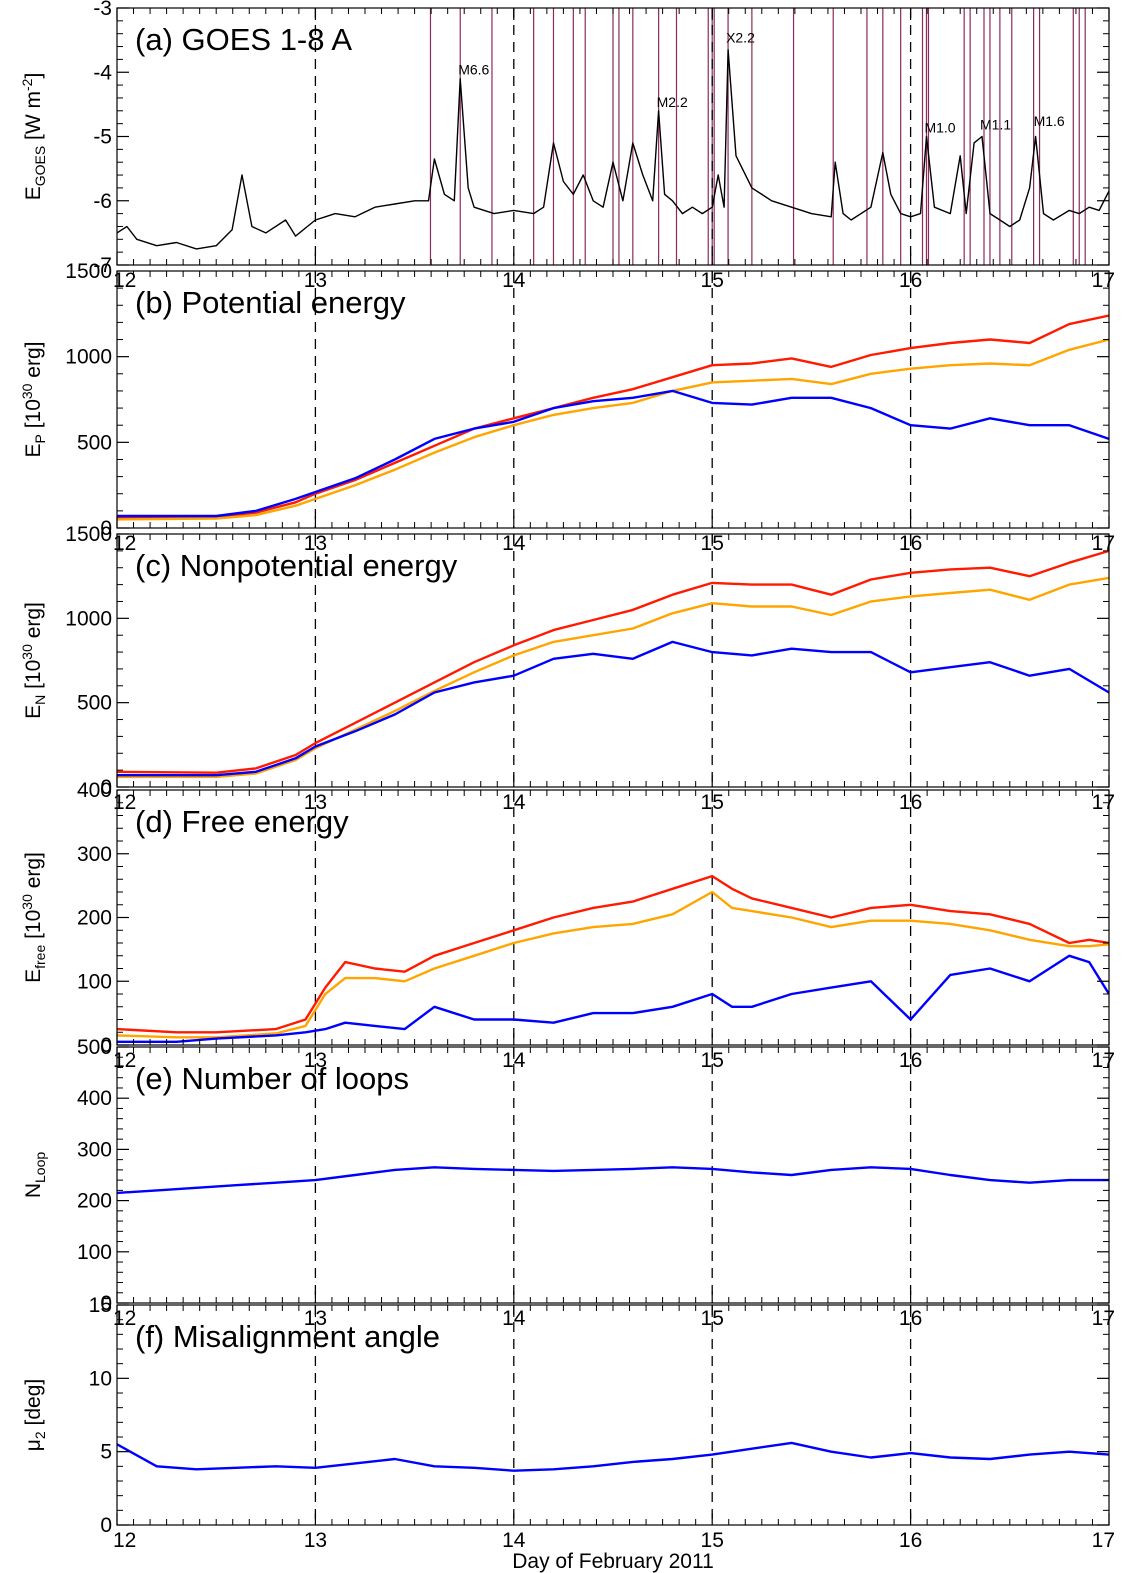 The height and width of the screenshot is (1573, 1132). I want to click on y-axis-label-part: Loop, so click(40, 1167).